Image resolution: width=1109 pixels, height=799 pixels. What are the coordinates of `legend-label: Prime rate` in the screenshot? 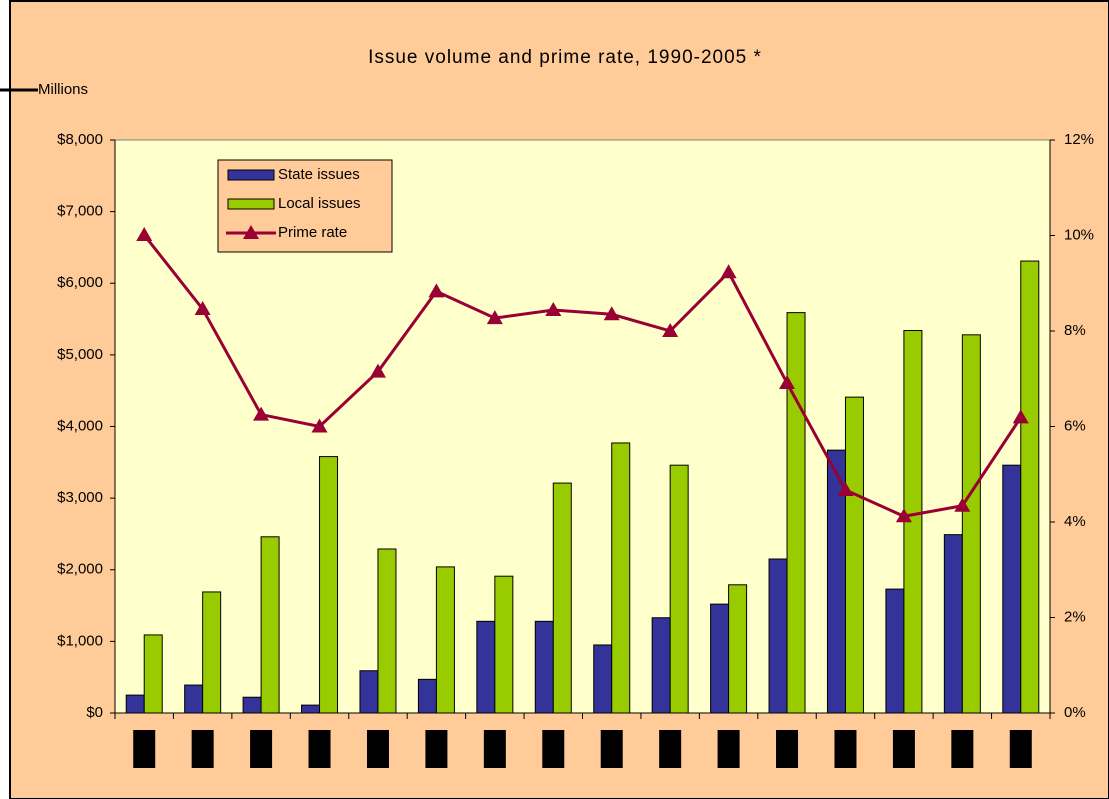 It's located at (312, 232).